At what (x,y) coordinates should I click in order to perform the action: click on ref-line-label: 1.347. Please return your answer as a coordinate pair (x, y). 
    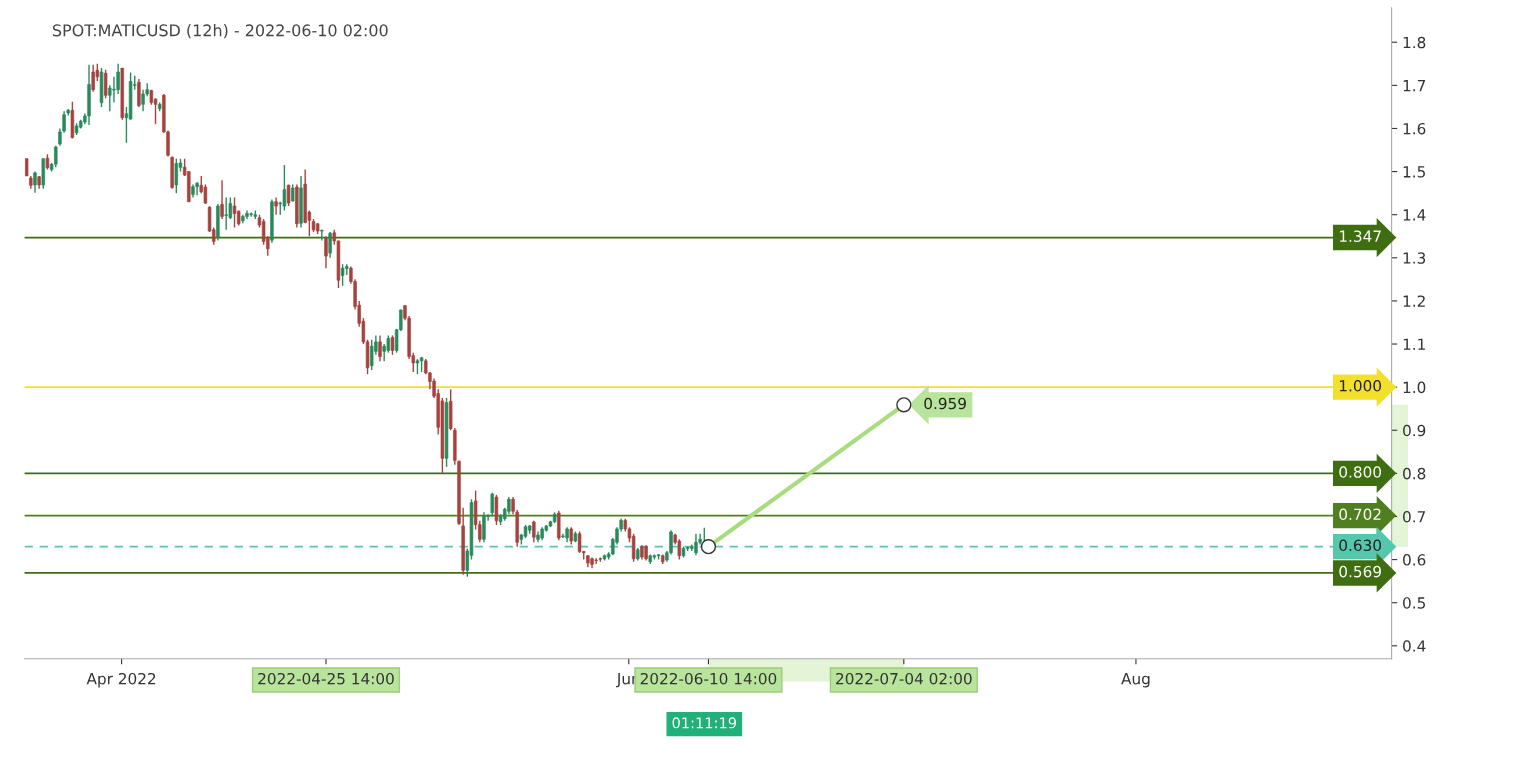
    Looking at the image, I should click on (1360, 236).